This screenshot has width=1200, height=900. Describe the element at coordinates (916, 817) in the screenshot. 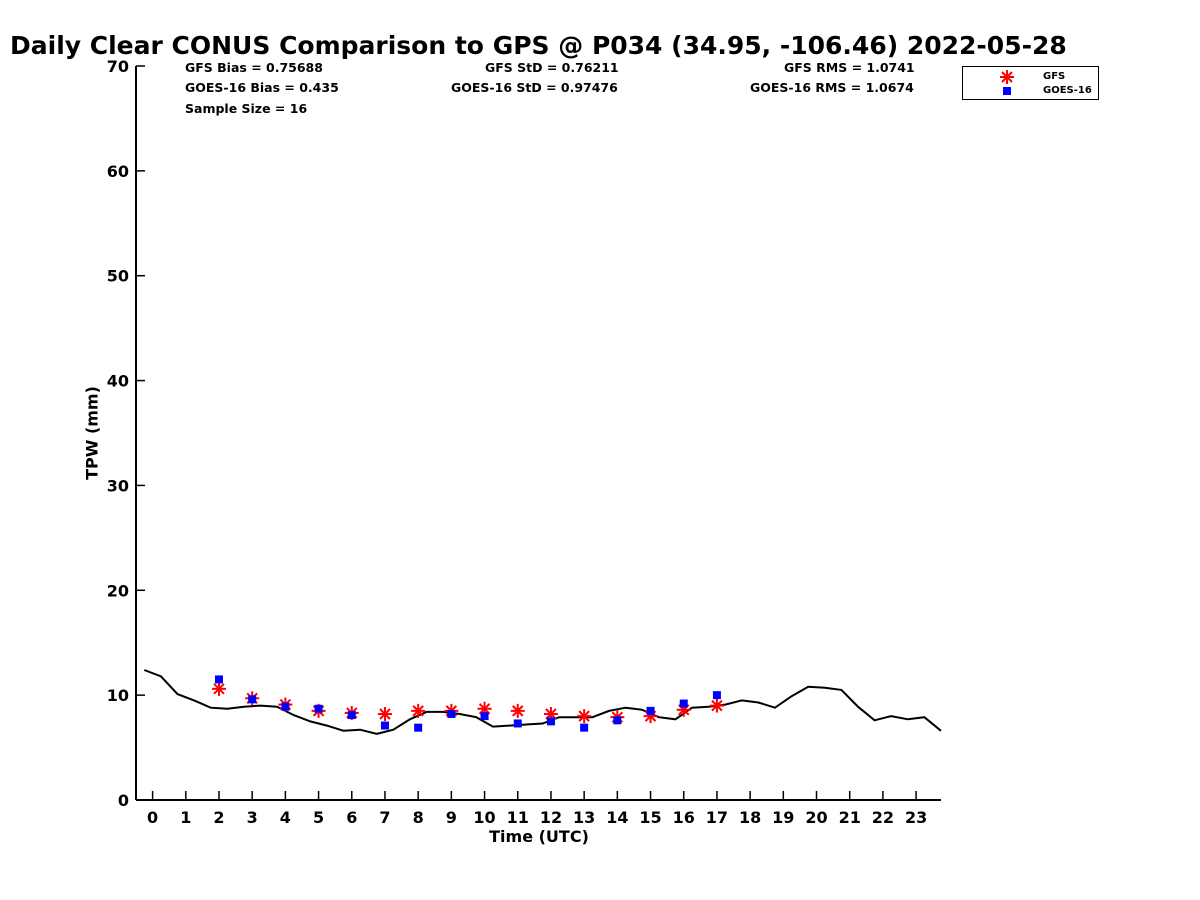

I see `x-tick-label: 23` at that location.